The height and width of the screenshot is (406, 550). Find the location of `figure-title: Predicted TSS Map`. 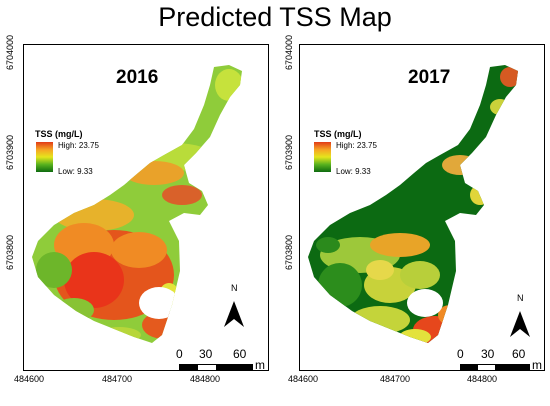

figure-title: Predicted TSS Map is located at coordinates (275, 17).